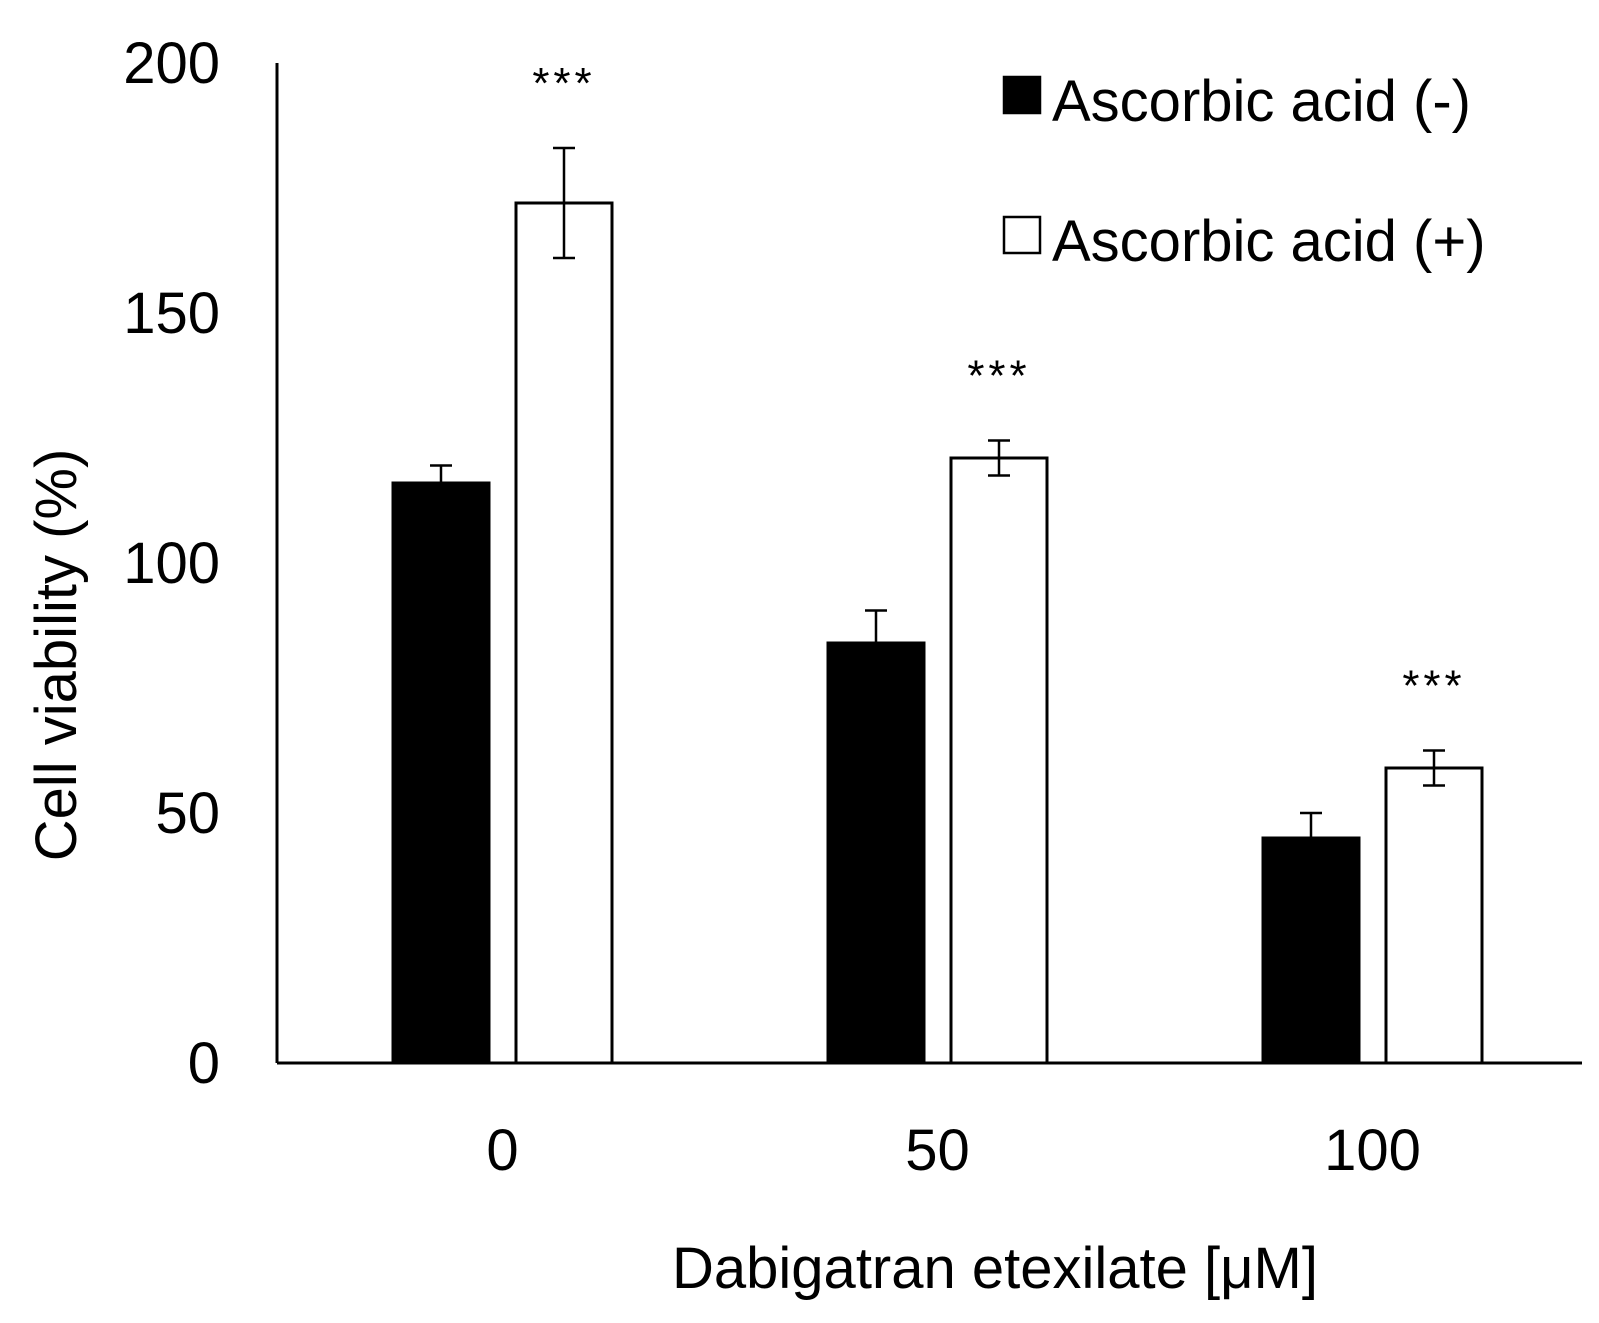  What do you see at coordinates (56, 655) in the screenshot?
I see `y-axis-title: Cell viability (%)` at bounding box center [56, 655].